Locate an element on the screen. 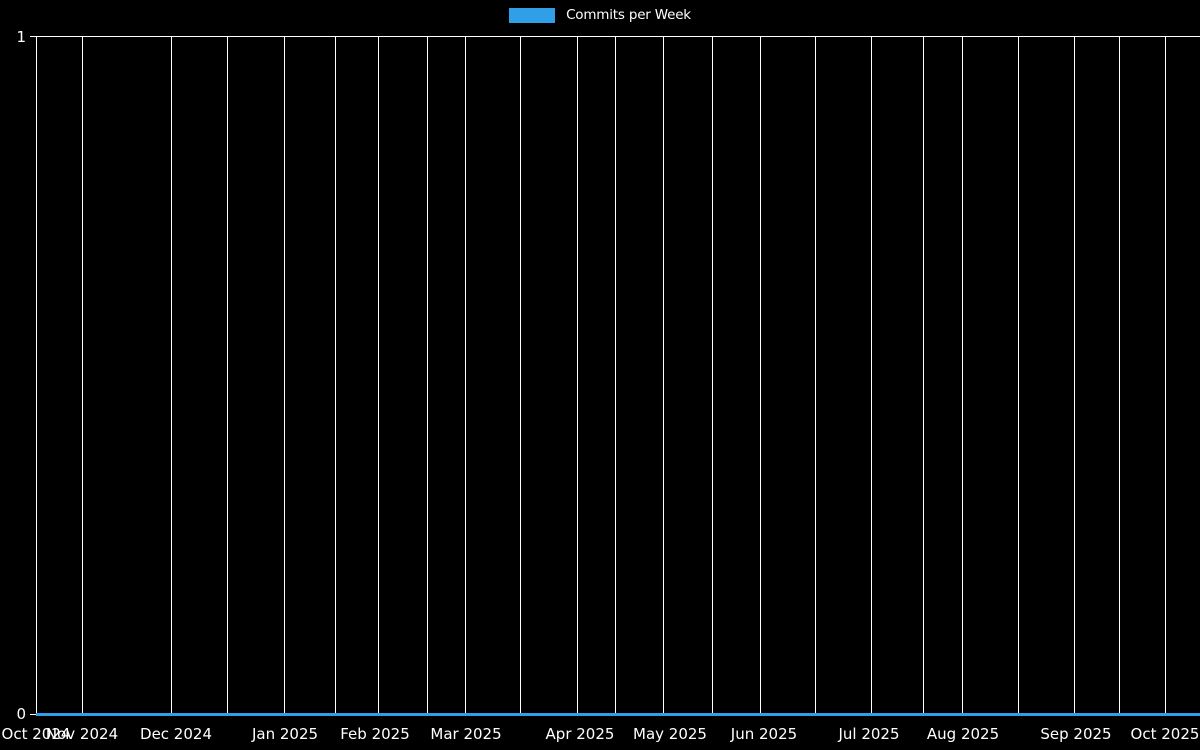  x-axis-label: Mar 2025 is located at coordinates (466, 734).